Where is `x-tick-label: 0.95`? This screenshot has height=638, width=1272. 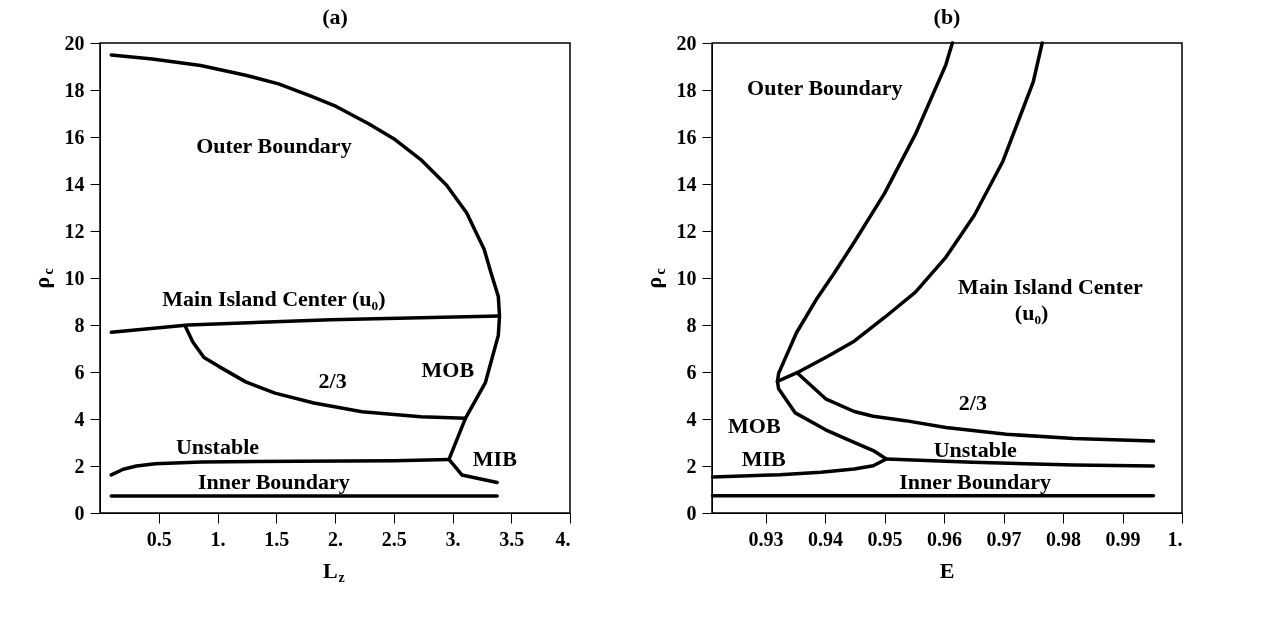
x-tick-label: 0.95 is located at coordinates (885, 538).